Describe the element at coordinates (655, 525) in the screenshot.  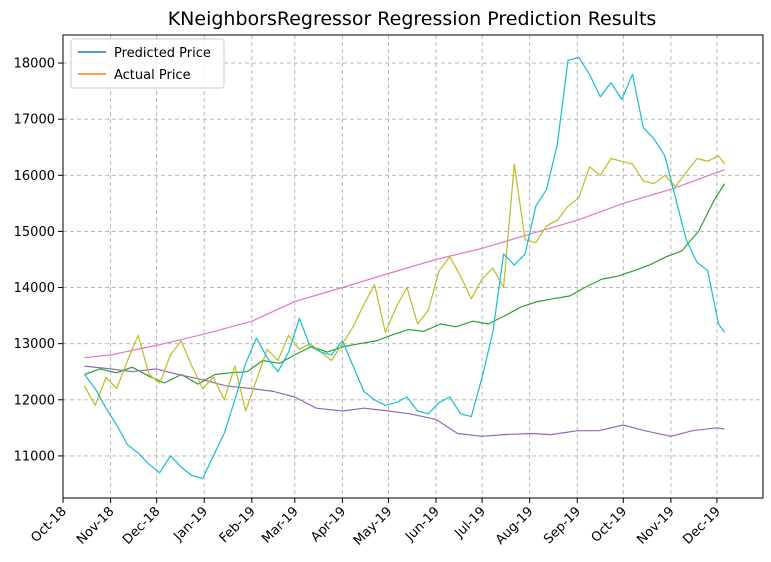
I see `x-tick-label-13: Nov-19` at that location.